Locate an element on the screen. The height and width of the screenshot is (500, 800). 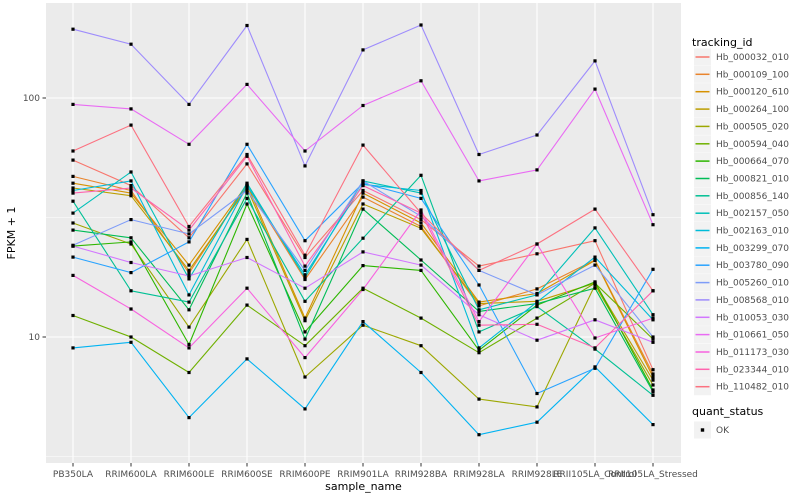
y-tick-label: 100 is located at coordinates (31, 99).